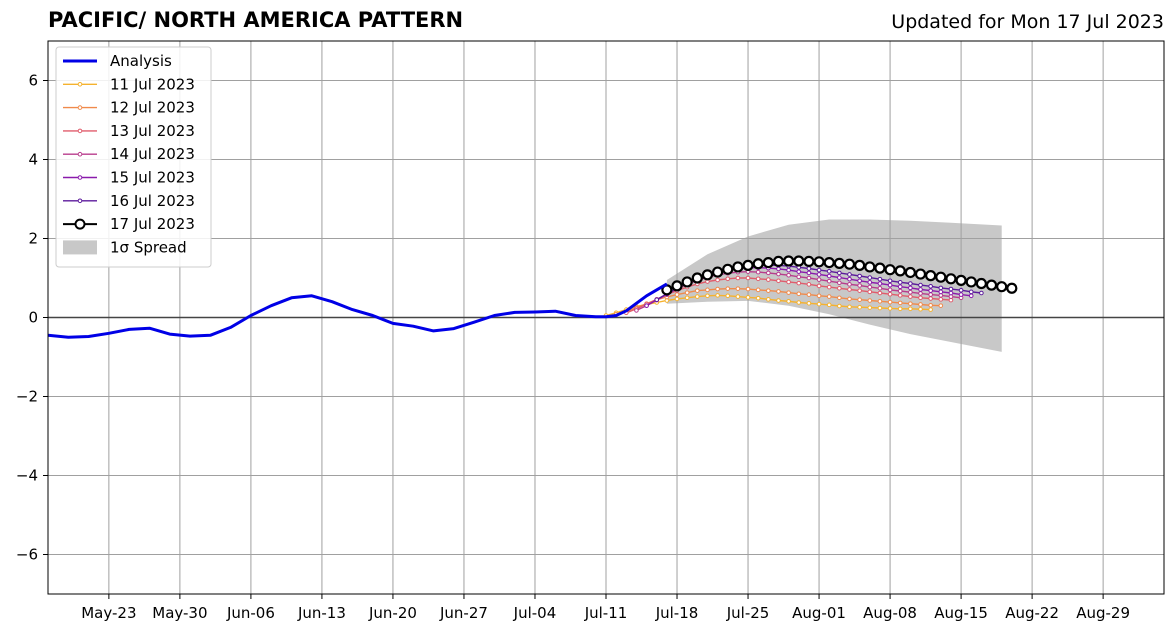 The image size is (1176, 633). What do you see at coordinates (80, 247) in the screenshot?
I see `legend-swatch-spread` at bounding box center [80, 247].